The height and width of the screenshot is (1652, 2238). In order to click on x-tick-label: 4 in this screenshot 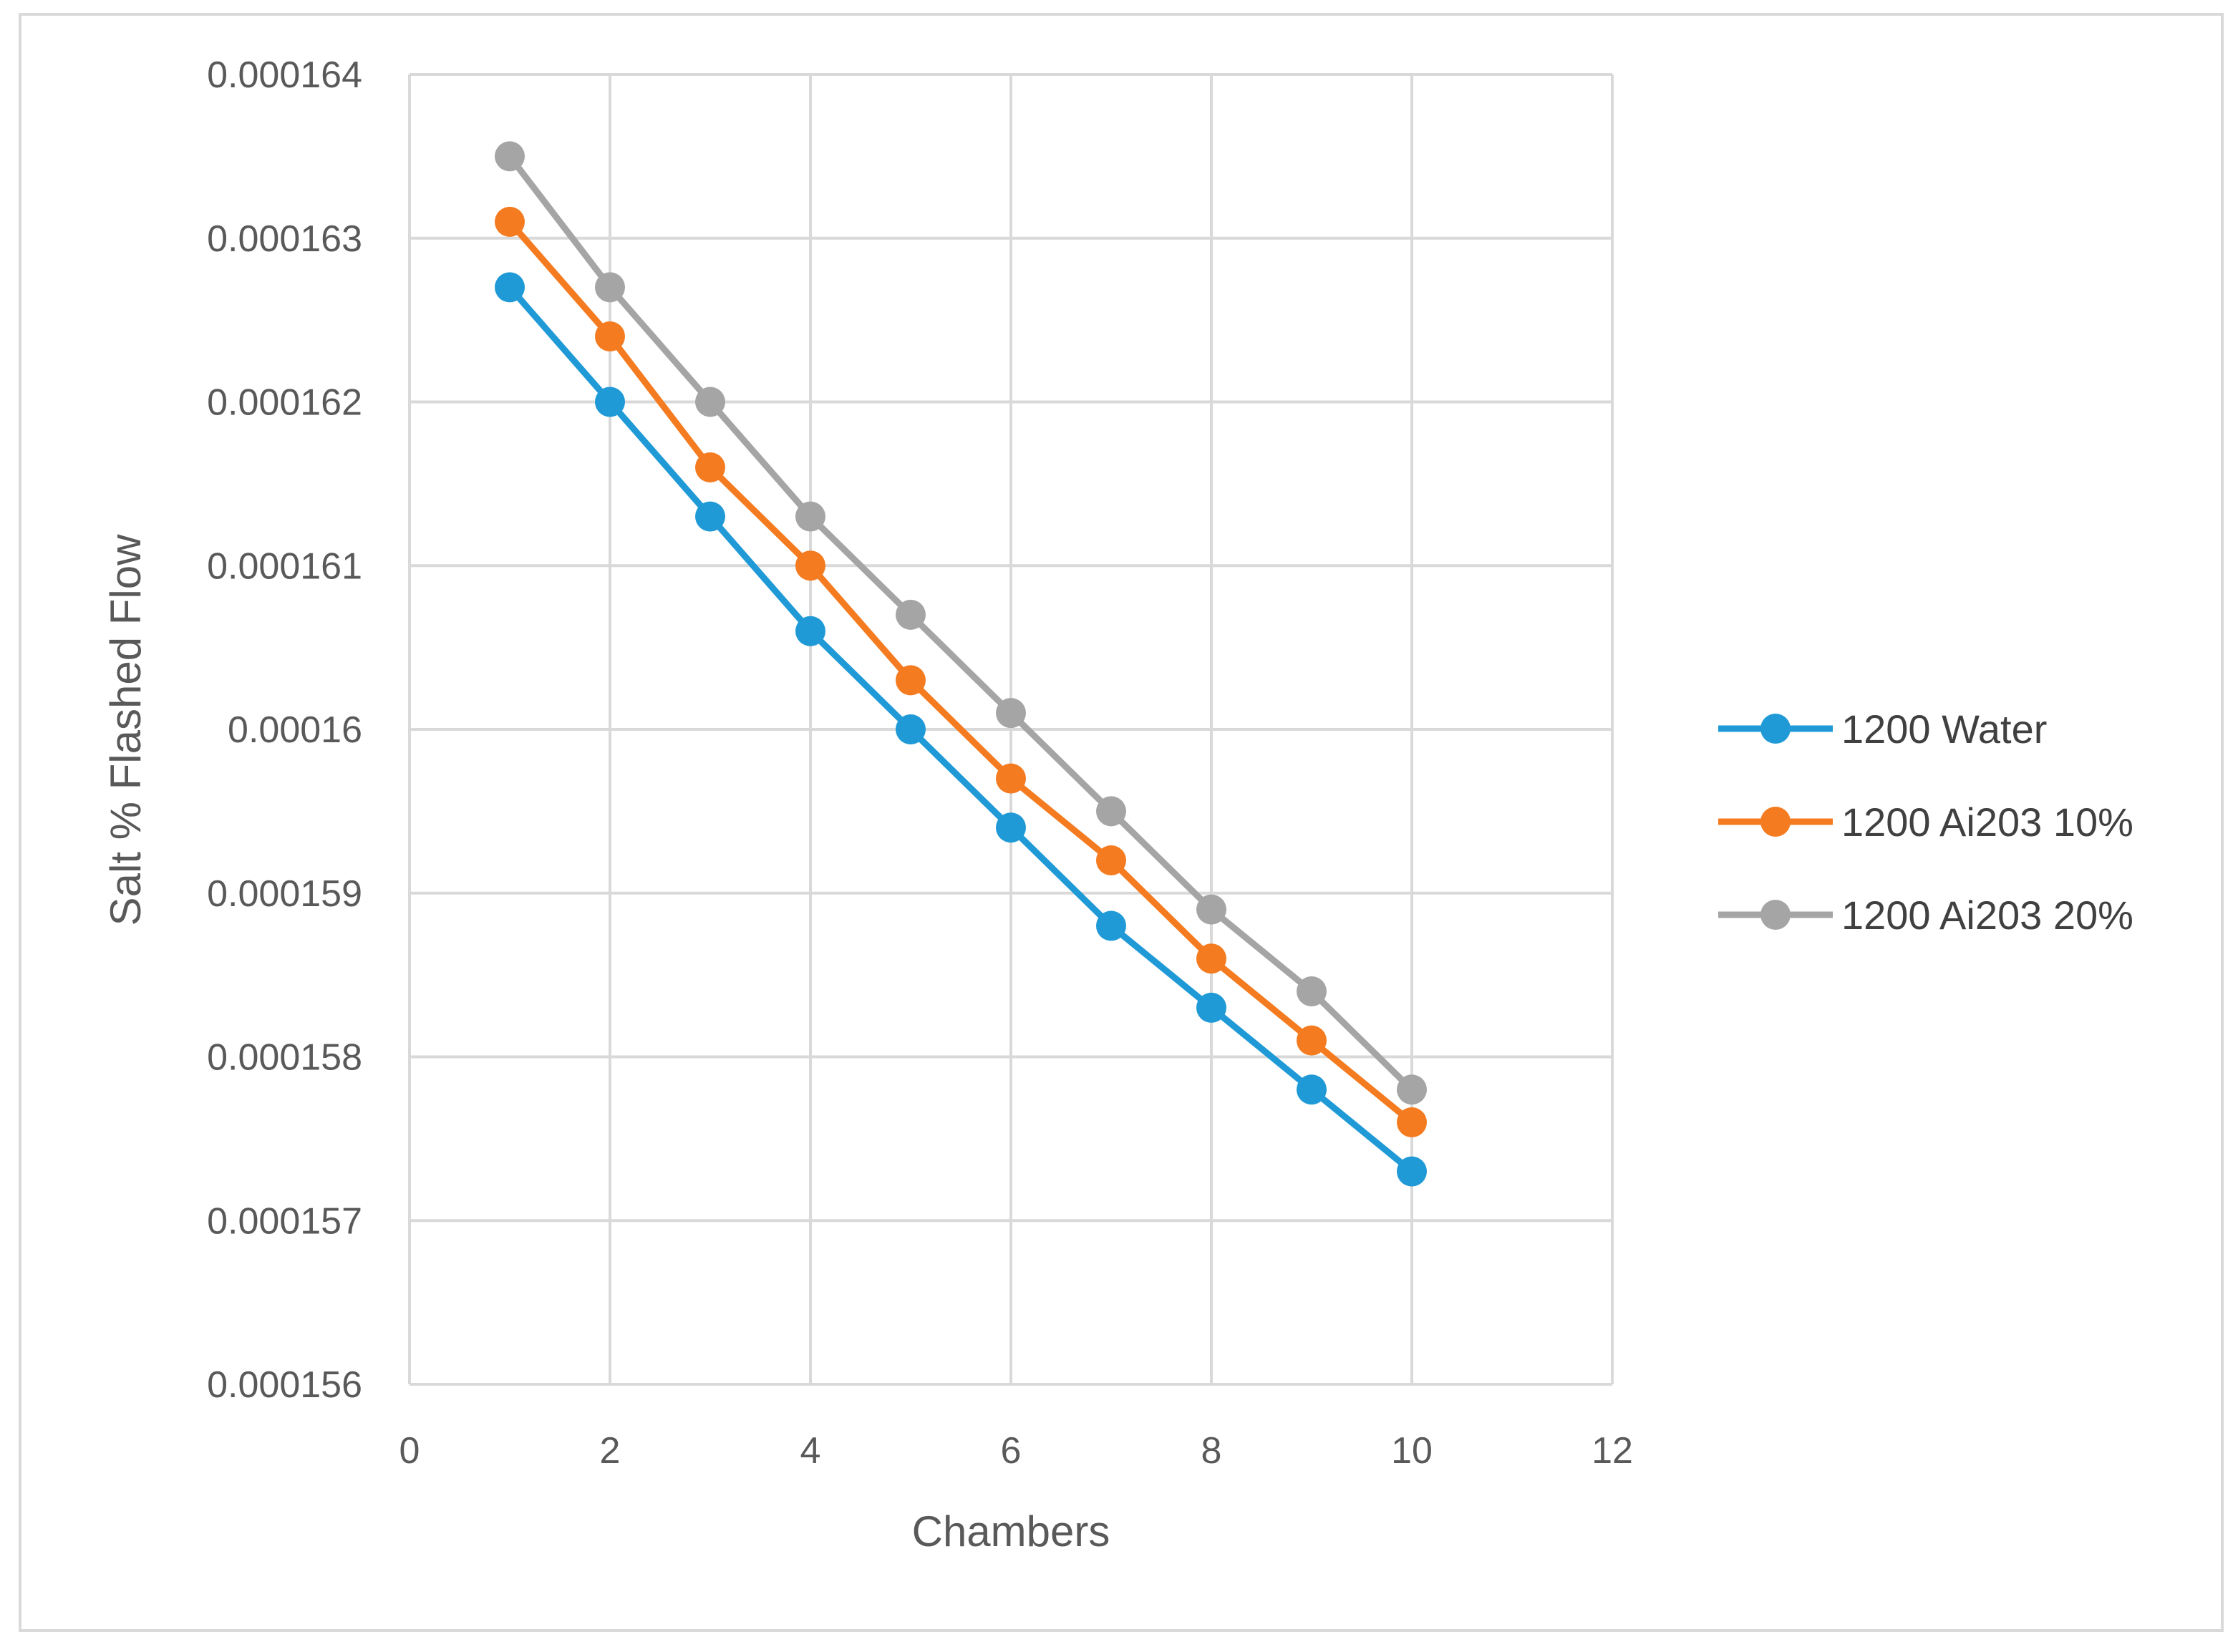, I will do `click(811, 1451)`.